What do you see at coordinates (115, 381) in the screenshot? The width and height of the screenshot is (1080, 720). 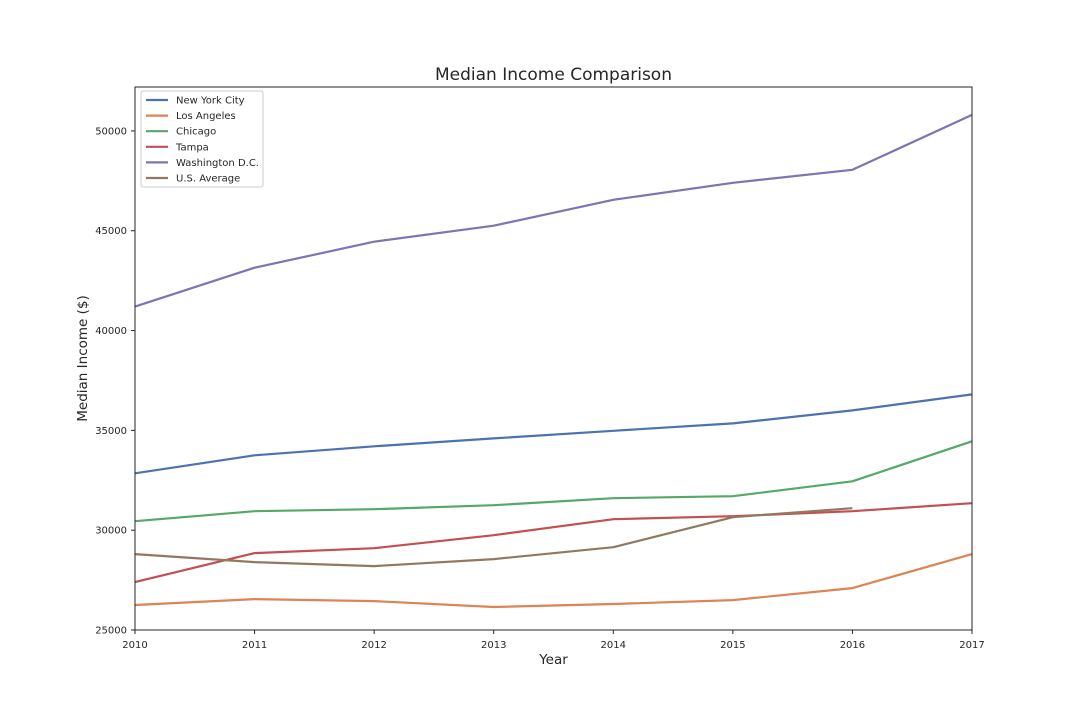 I see `y-axis-ticks: 25000 30000 35000 40000 45000 50000` at bounding box center [115, 381].